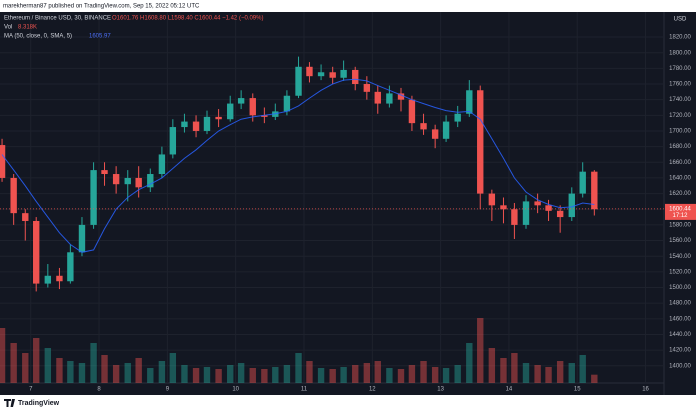  What do you see at coordinates (57, 19) in the screenshot?
I see `symbol: Ethereum / Binance USD, 30, BINANCE` at bounding box center [57, 19].